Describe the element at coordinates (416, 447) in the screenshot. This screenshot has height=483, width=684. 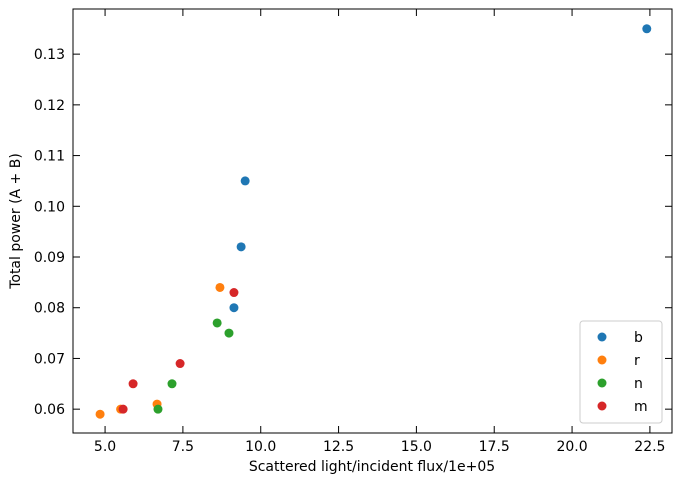
I see `x-tick-label: 15.0` at that location.